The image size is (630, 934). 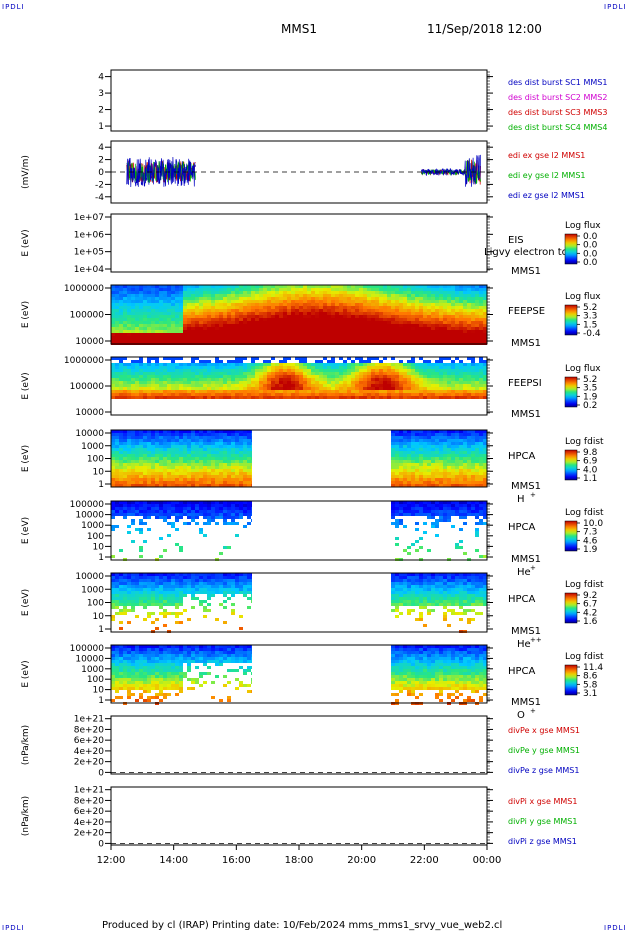 What do you see at coordinates (101, 161) in the screenshot?
I see `y-tick-label: 2` at bounding box center [101, 161].